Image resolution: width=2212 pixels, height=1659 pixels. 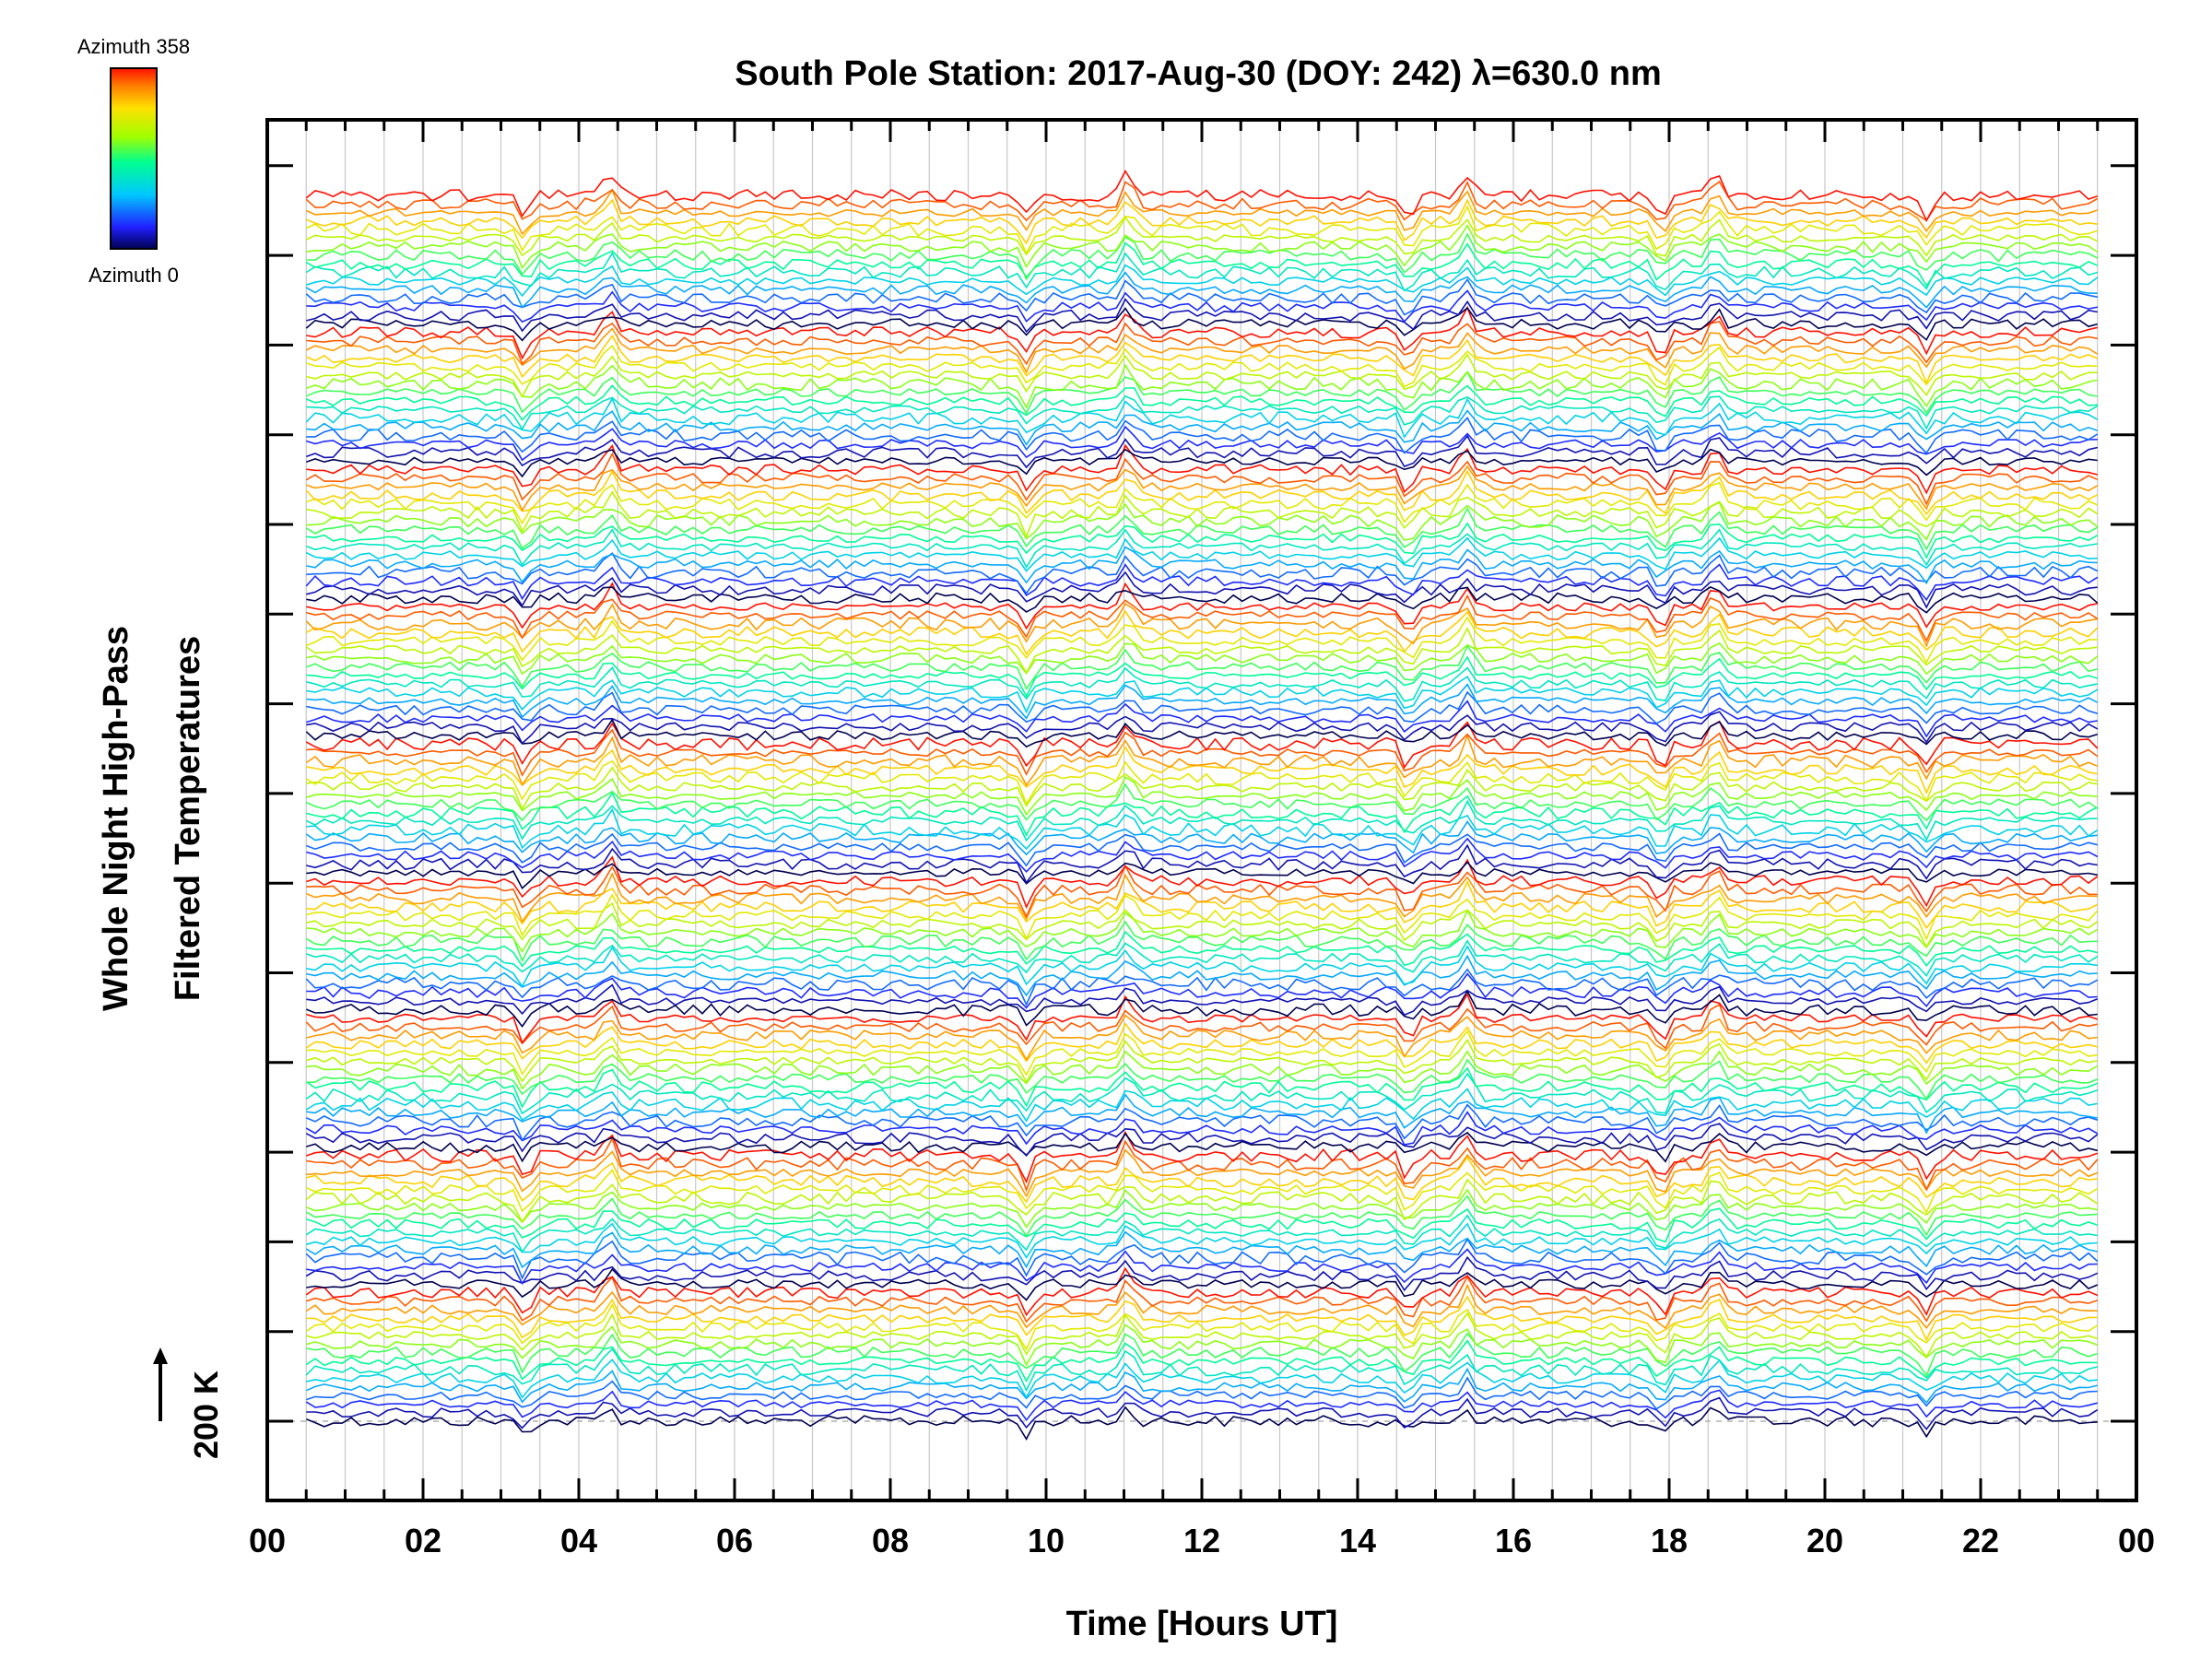 I want to click on x-tick-label: 12, so click(x=1201, y=1540).